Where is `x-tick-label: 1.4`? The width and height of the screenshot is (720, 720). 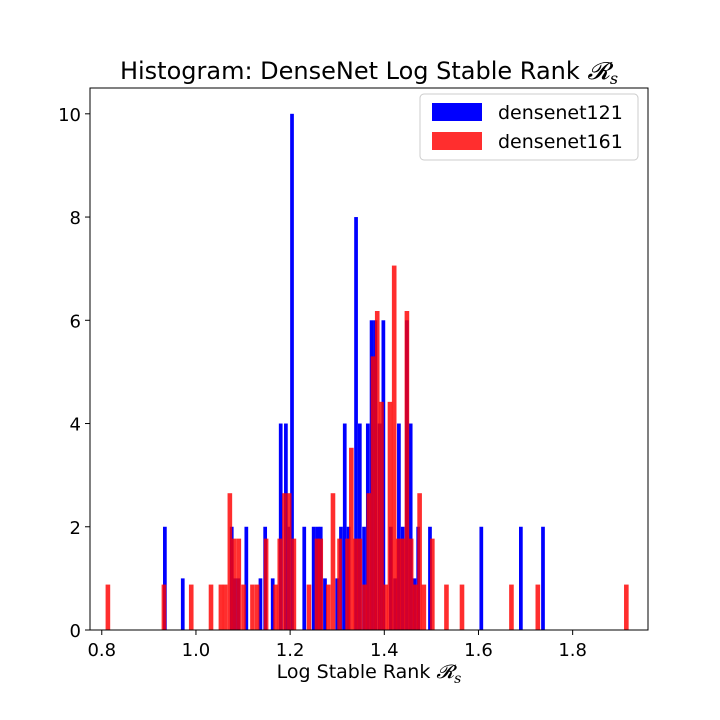 x-tick-label: 1.4 is located at coordinates (384, 650).